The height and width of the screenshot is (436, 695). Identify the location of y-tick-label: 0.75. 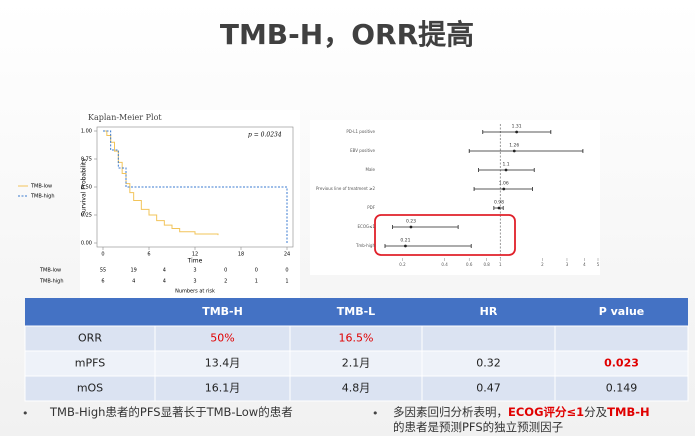
(86, 160).